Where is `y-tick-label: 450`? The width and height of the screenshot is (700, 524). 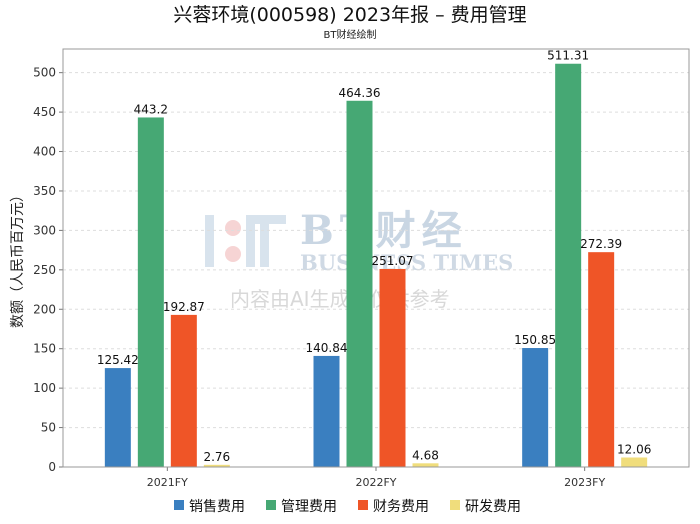
y-tick-label: 450 is located at coordinates (44, 112).